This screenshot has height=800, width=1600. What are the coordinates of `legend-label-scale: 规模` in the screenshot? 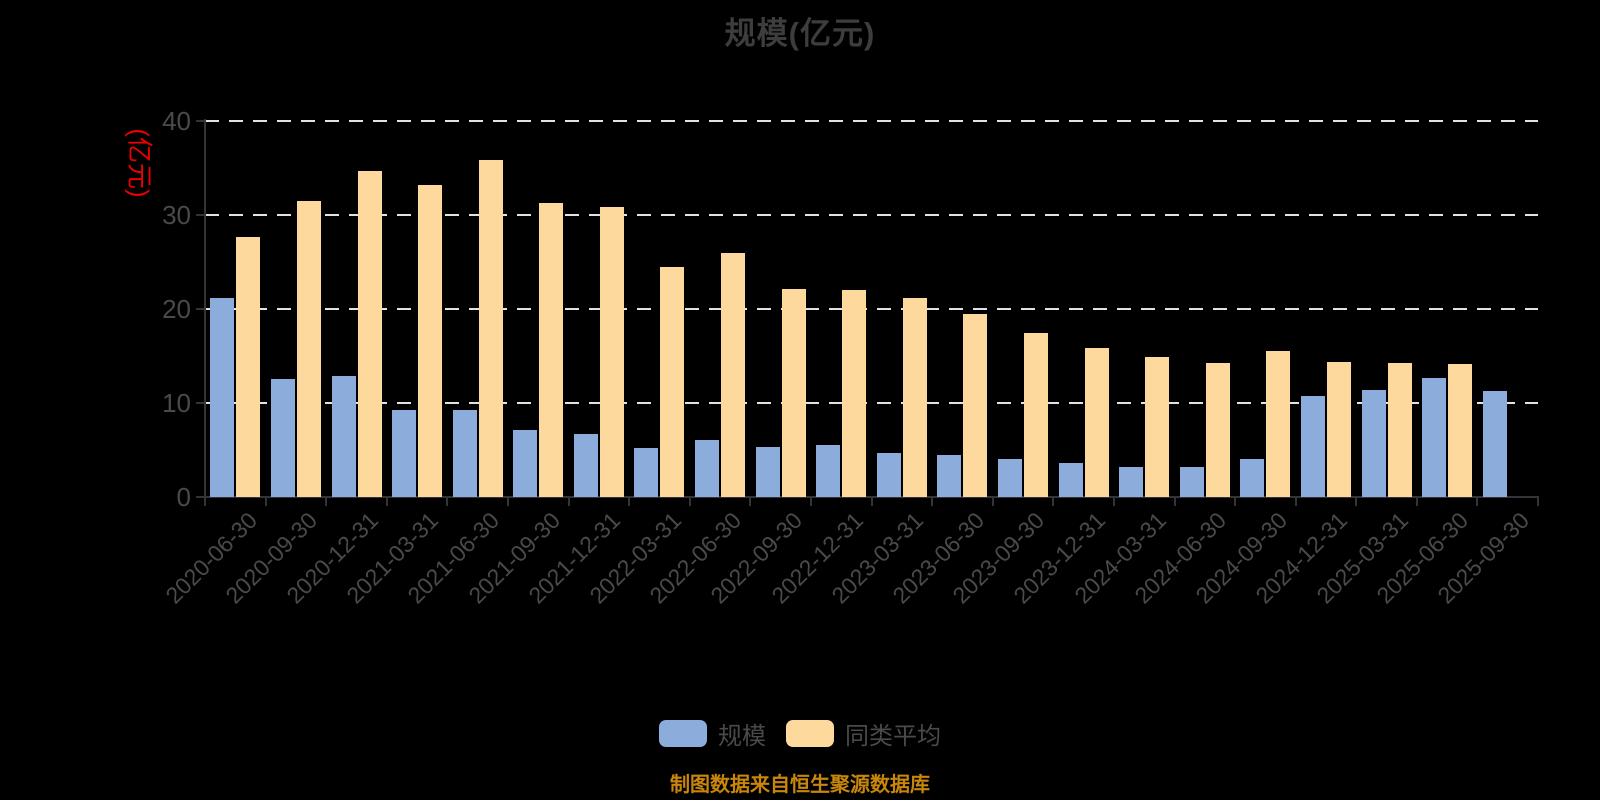 It's located at (742, 736).